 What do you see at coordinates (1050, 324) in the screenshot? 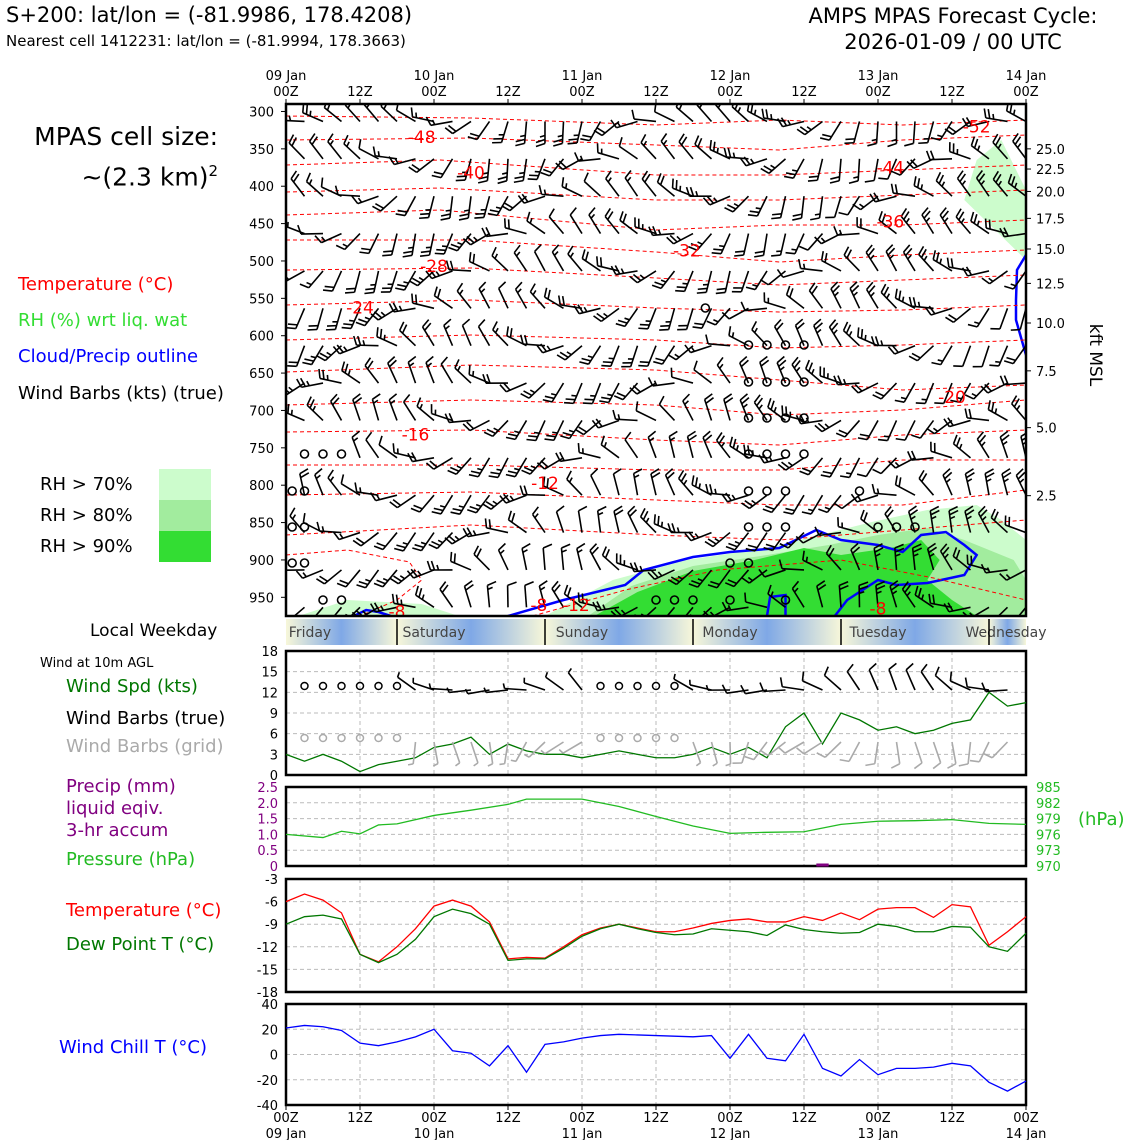
I see `y2-tick-label: 10.0` at bounding box center [1050, 324].